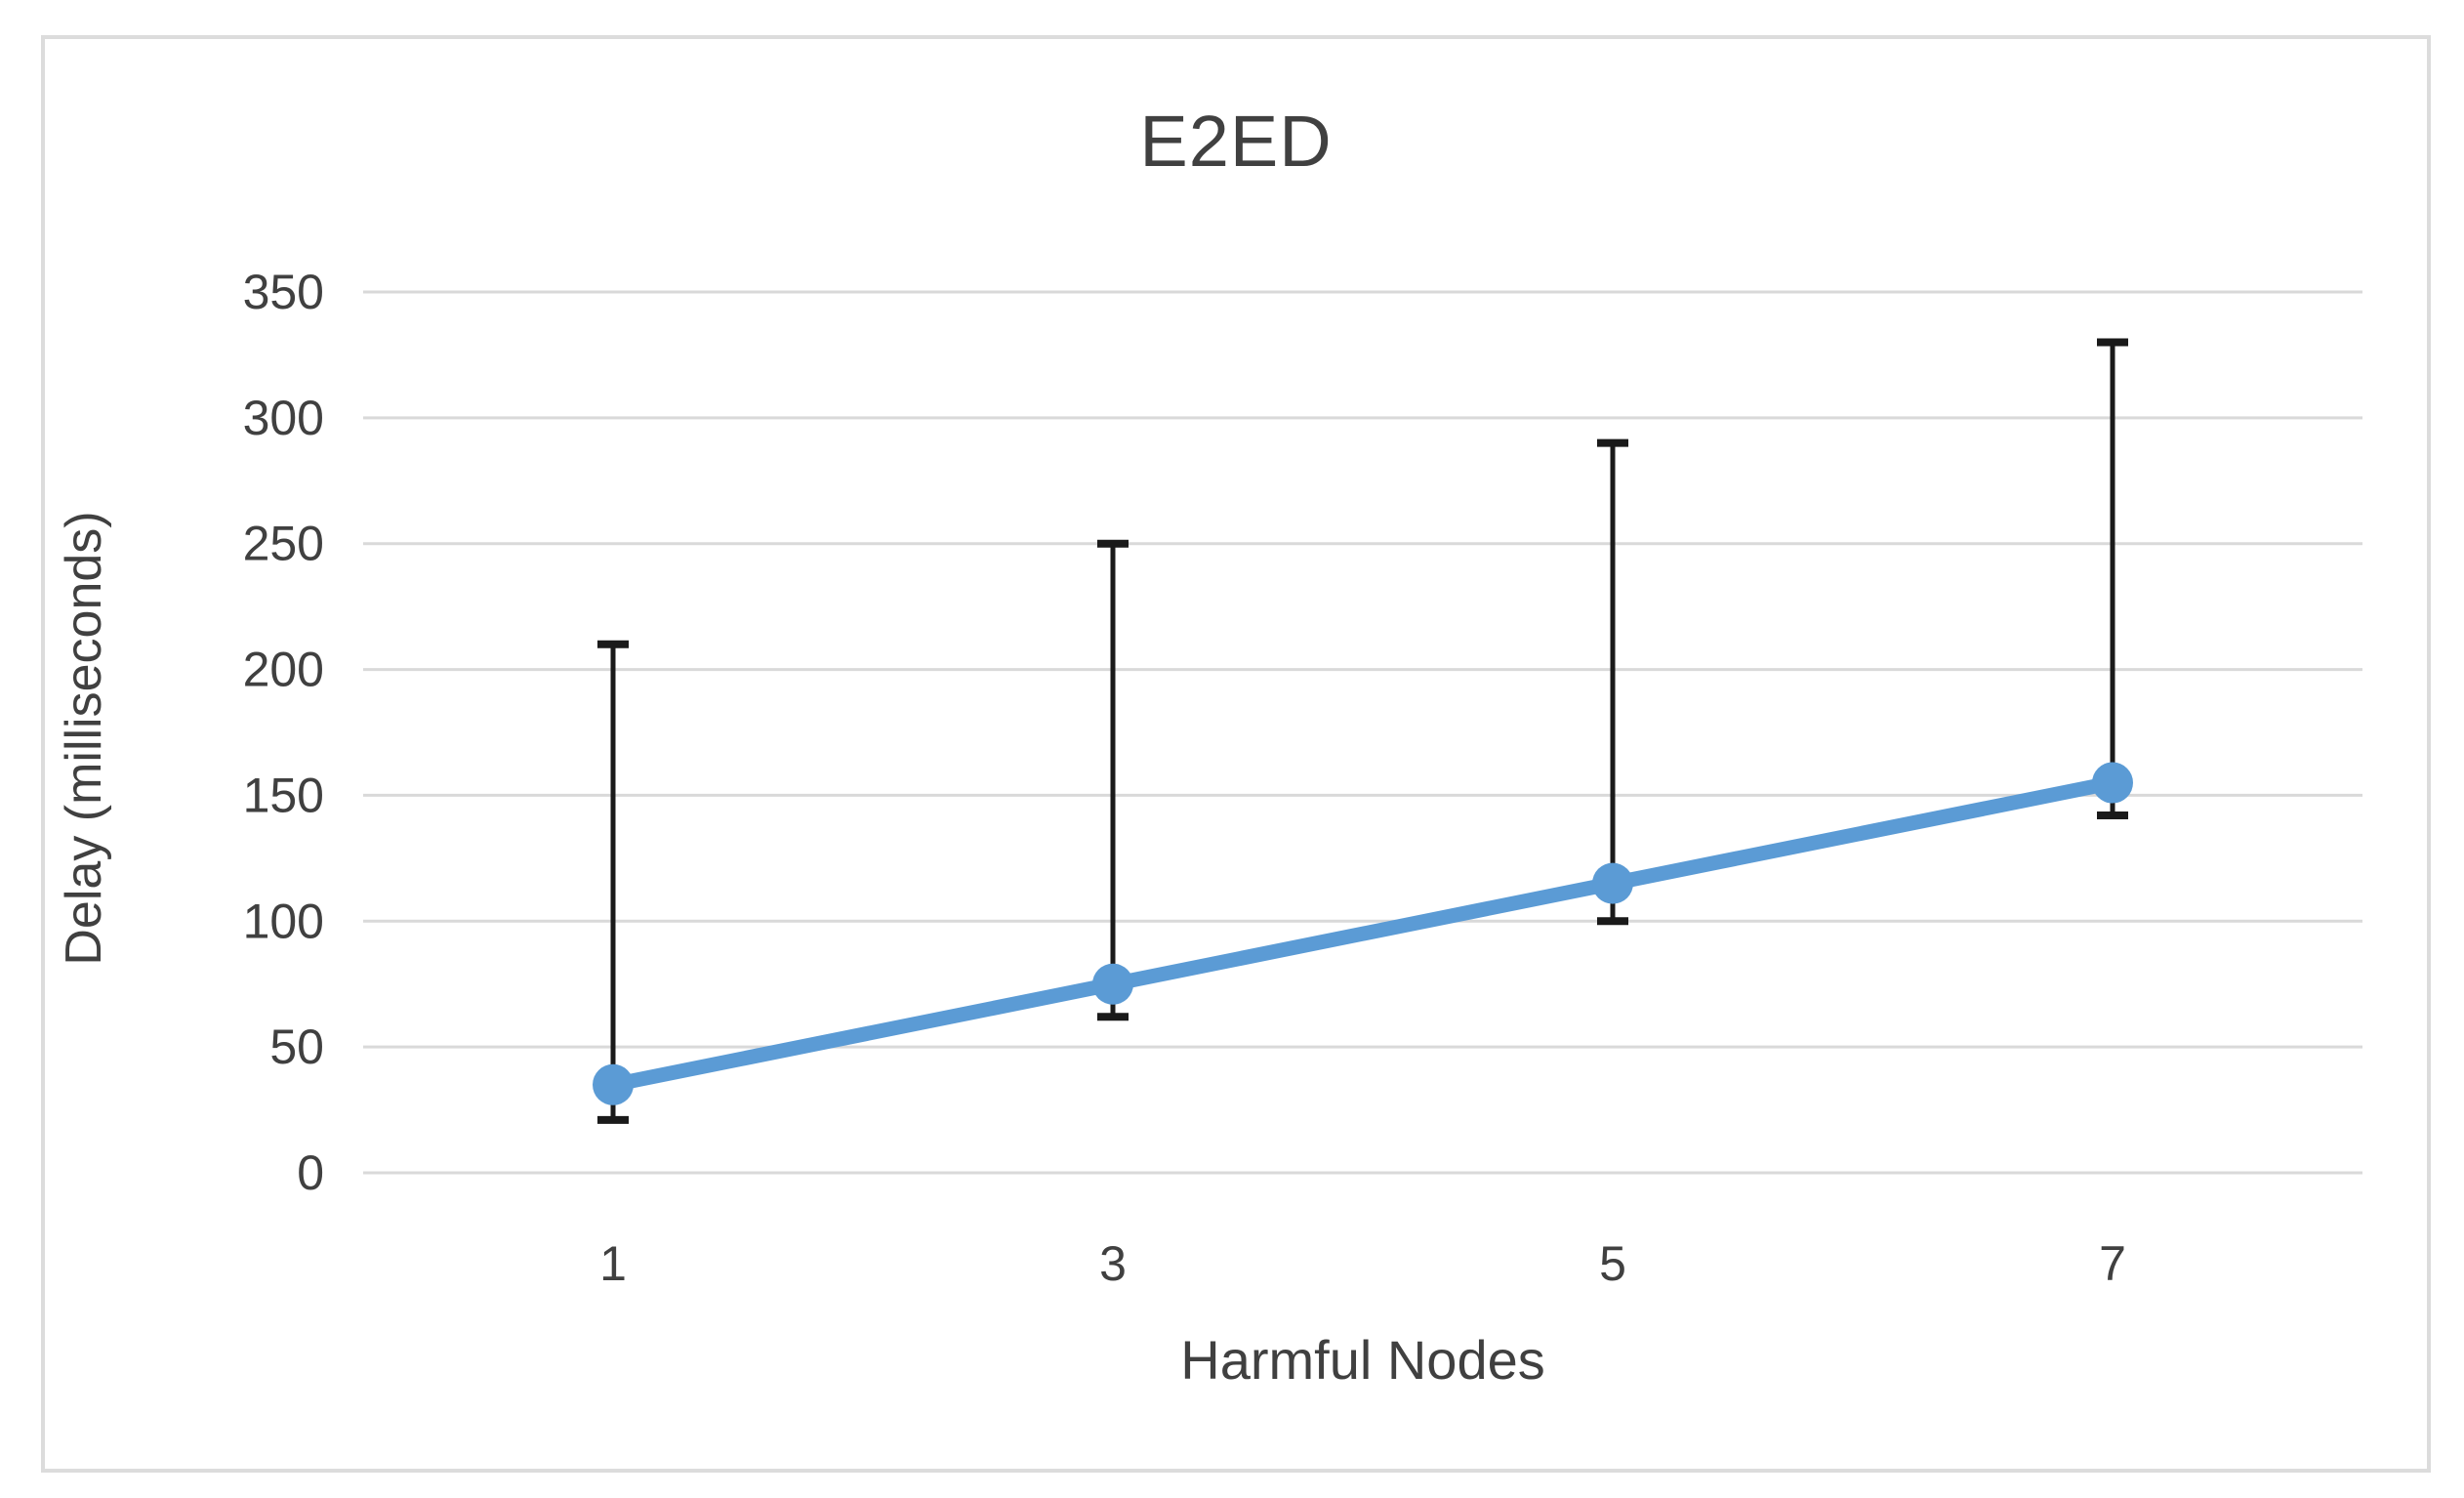 Image resolution: width=2464 pixels, height=1498 pixels. What do you see at coordinates (1362, 1360) in the screenshot?
I see `x-axis-title: Harmful Nodes` at bounding box center [1362, 1360].